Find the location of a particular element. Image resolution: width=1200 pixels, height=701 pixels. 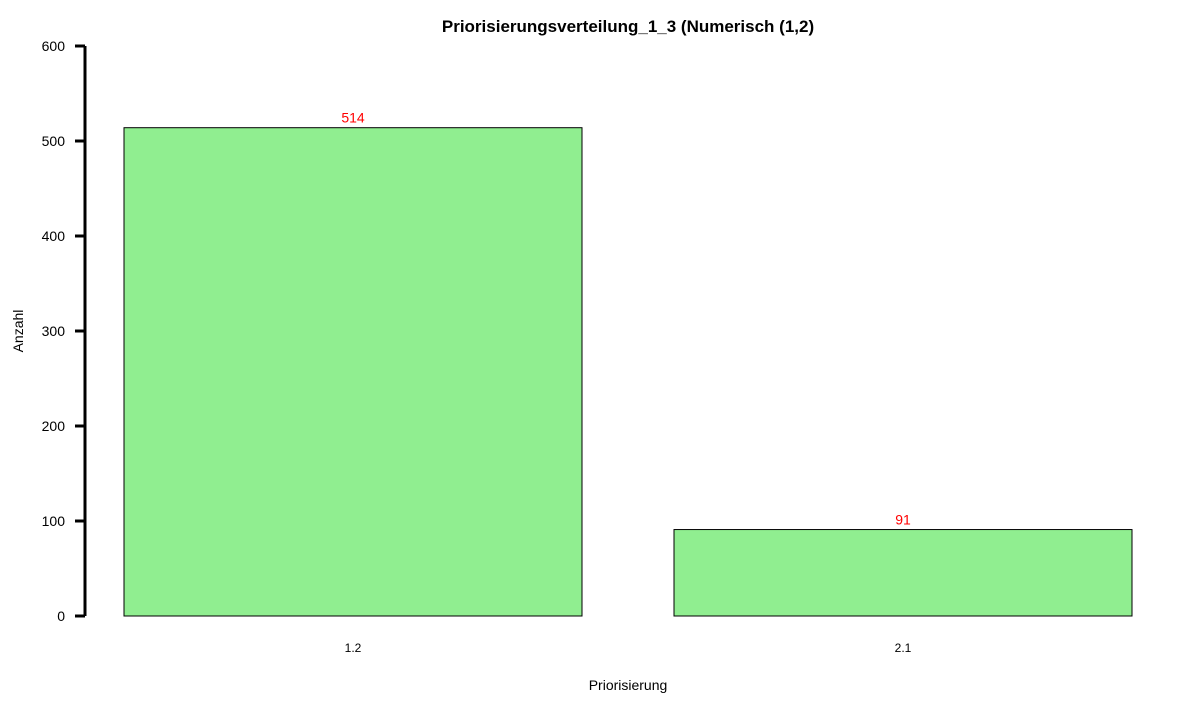

data-label: 514 is located at coordinates (353, 118).